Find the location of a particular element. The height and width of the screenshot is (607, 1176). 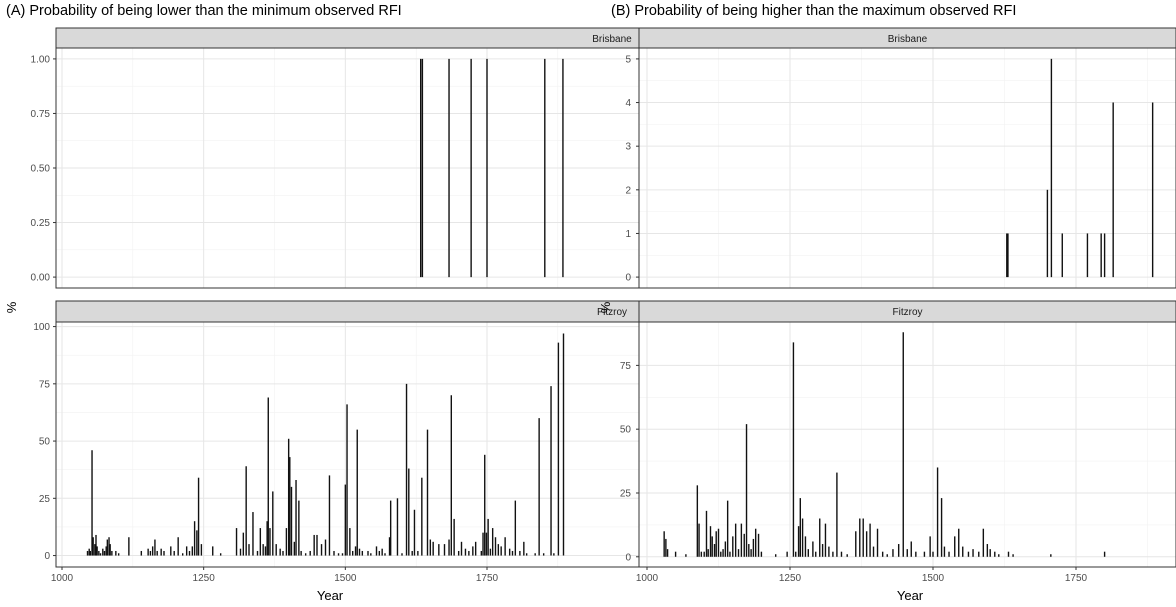

y-tick-label: 2 is located at coordinates (628, 190).